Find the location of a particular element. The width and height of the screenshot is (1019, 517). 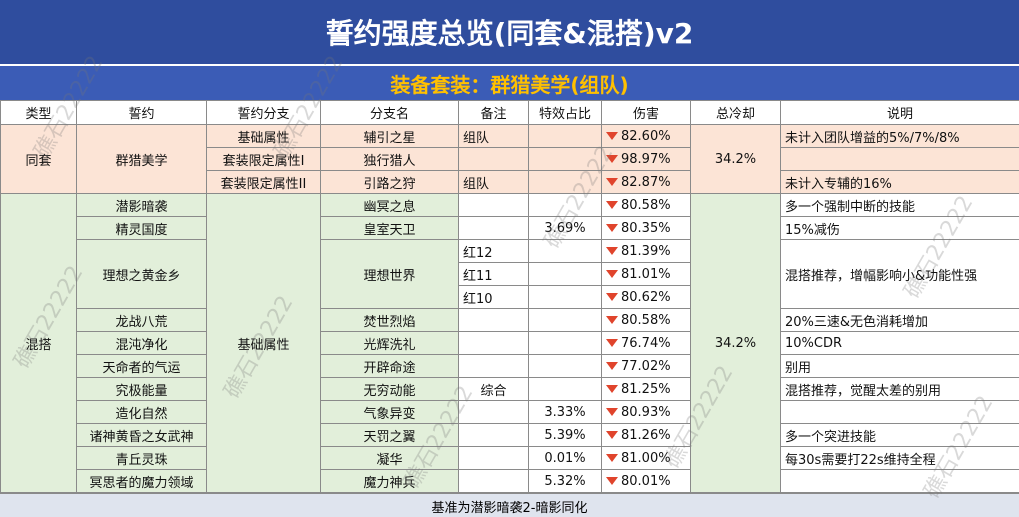

table-cell: 套装限定属性II is located at coordinates (263, 182).